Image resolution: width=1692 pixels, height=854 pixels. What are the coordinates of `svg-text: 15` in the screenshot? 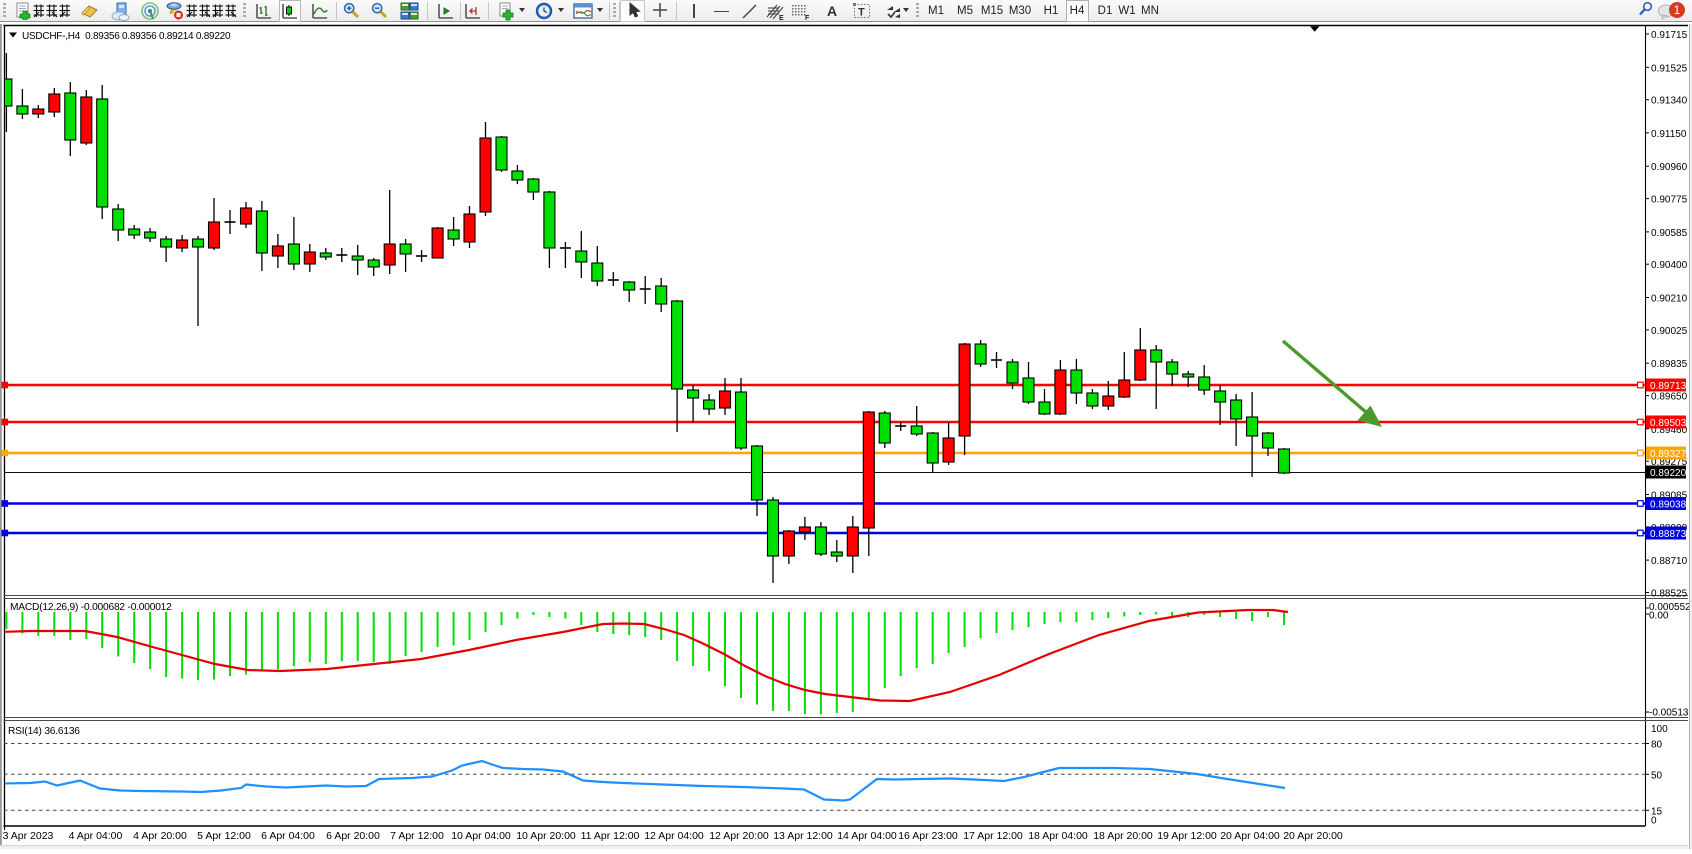 It's located at (1657, 811).